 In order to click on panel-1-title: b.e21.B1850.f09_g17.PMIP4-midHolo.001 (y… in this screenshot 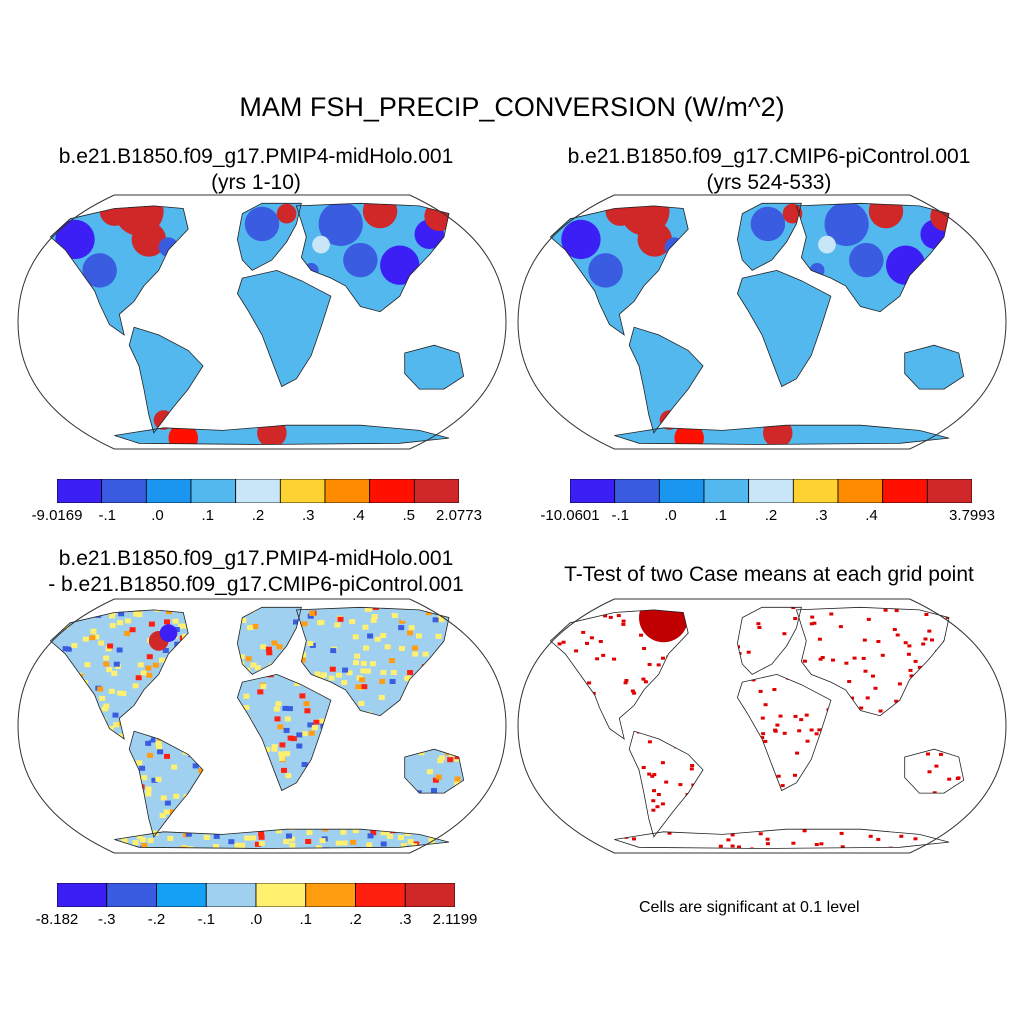, I will do `click(256, 170)`.